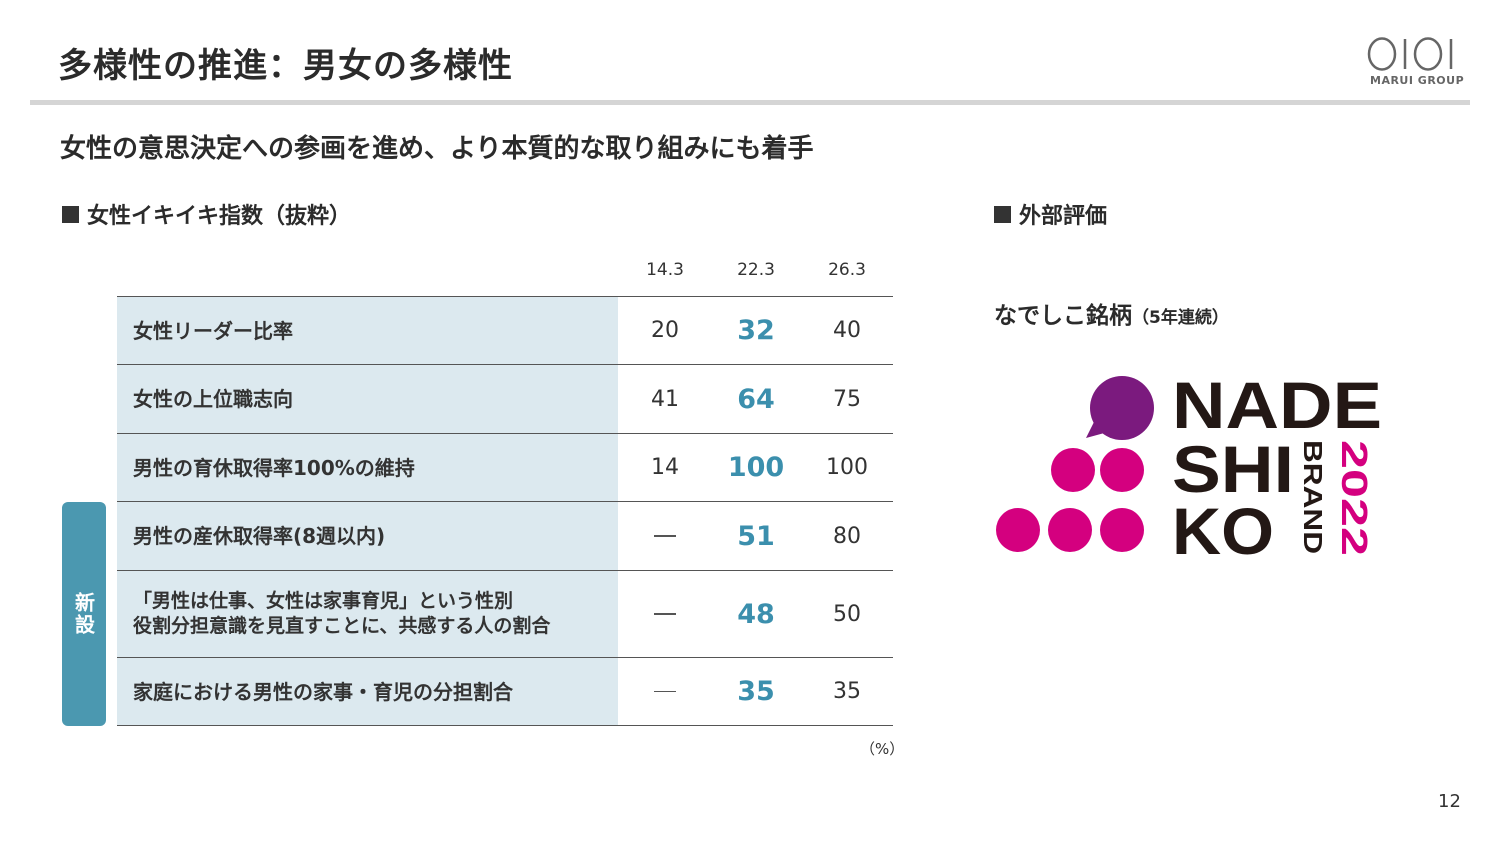 Image resolution: width=1500 pixels, height=844 pixels. I want to click on logo-line-3: KO, so click(1223, 527).